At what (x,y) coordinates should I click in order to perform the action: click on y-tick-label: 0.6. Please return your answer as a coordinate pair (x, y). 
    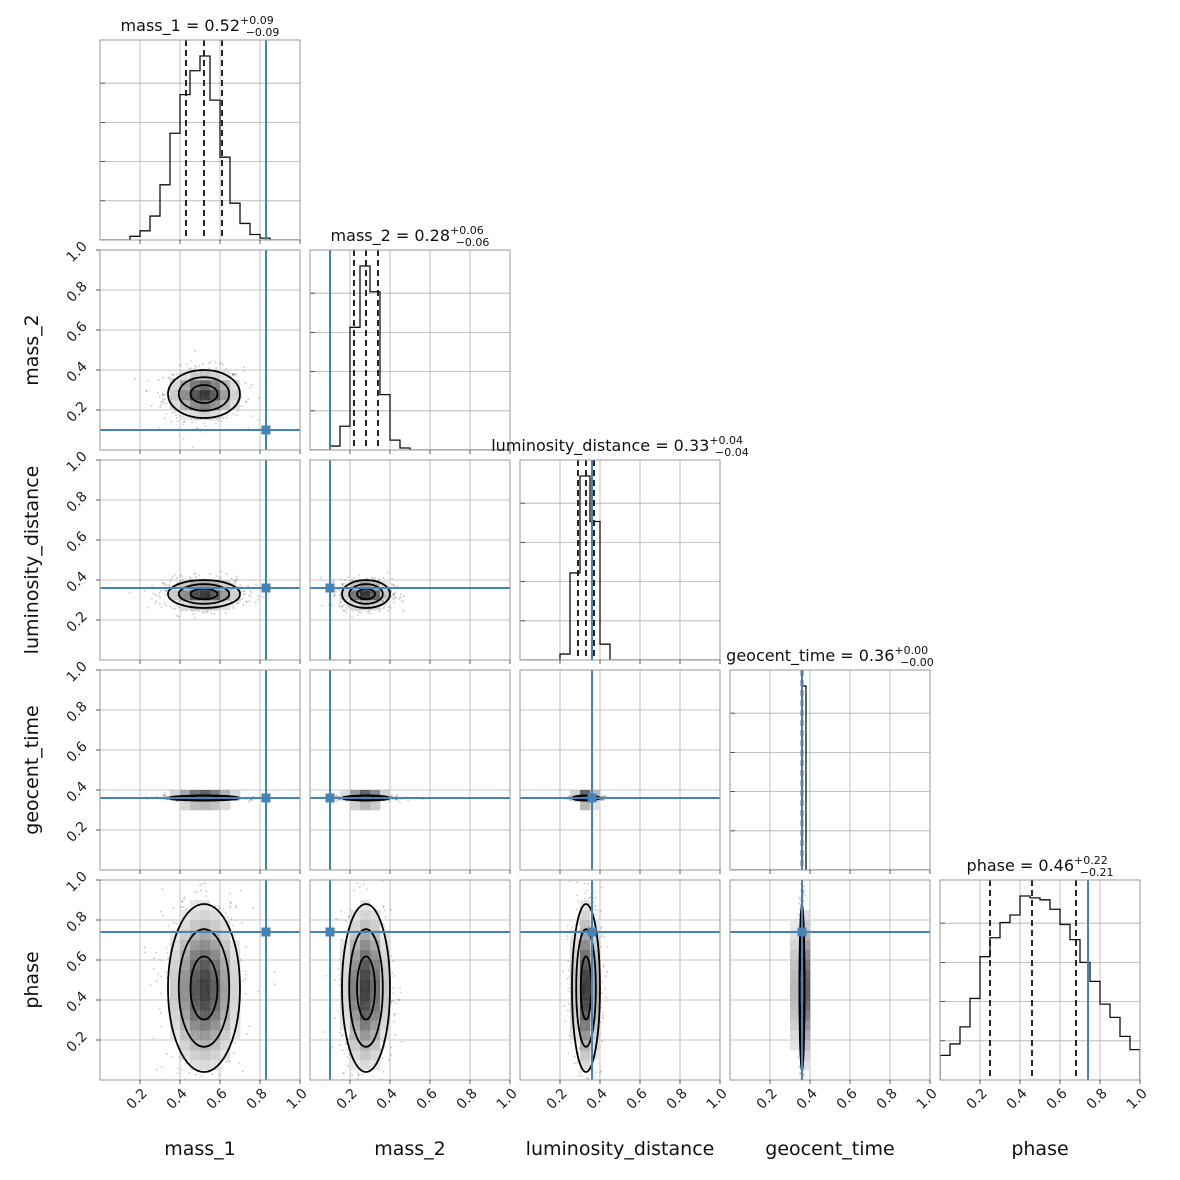
    Looking at the image, I should click on (77, 542).